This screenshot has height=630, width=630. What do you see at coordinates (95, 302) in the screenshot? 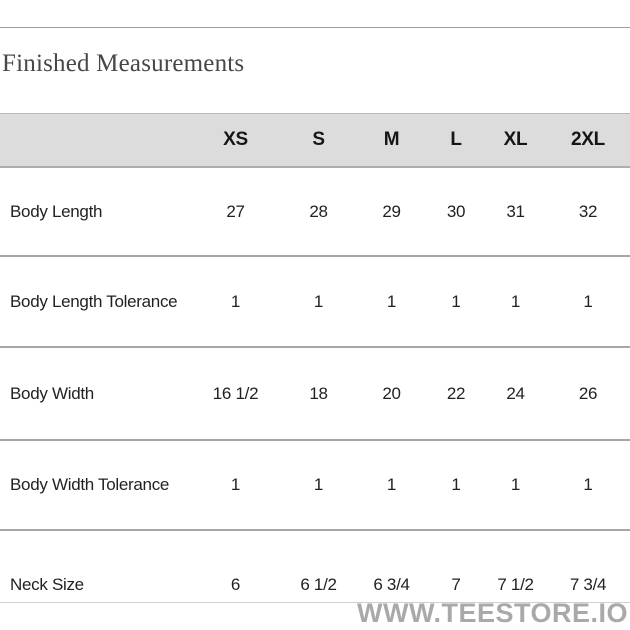
I see `measurement-row-label: Body Length Tolerance` at bounding box center [95, 302].